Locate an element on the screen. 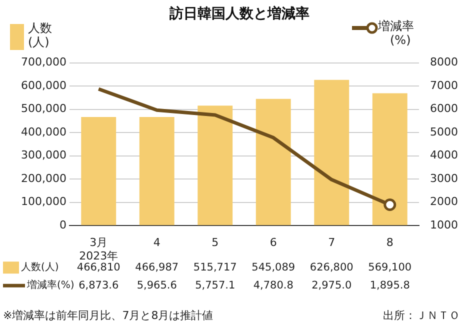 This screenshot has height=324, width=465. y-tick-label: 400,000 is located at coordinates (43, 131).